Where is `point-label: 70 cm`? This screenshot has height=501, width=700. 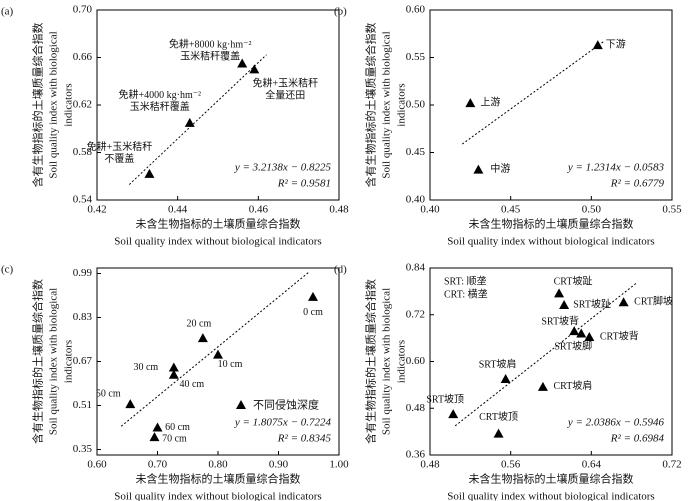 point-label: 70 cm is located at coordinates (174, 438).